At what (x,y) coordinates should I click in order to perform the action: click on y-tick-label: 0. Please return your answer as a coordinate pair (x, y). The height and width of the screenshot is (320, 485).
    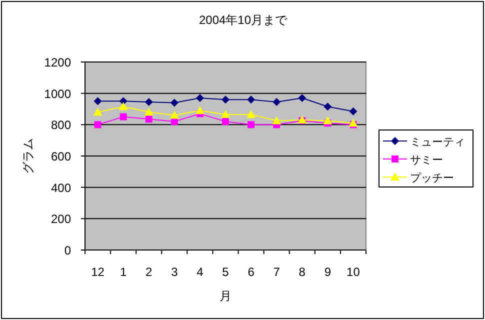
    Looking at the image, I should click on (68, 251).